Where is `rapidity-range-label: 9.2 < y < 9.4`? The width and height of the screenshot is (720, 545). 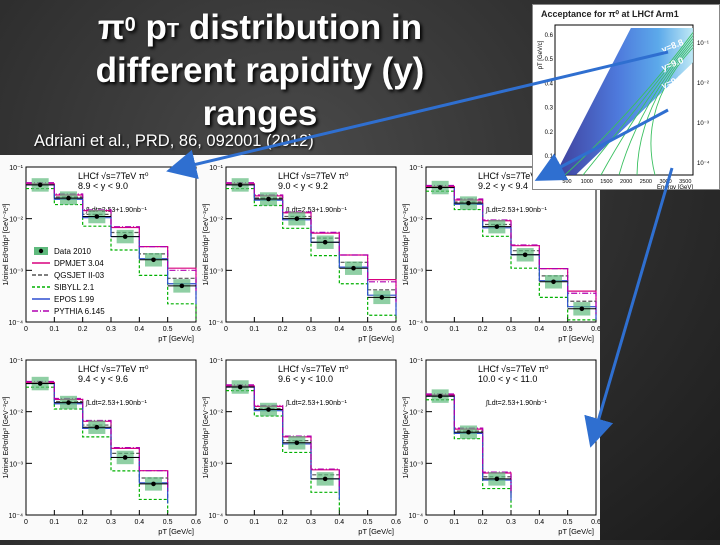 rapidity-range-label: 9.2 < y < 9.4 is located at coordinates (503, 186).